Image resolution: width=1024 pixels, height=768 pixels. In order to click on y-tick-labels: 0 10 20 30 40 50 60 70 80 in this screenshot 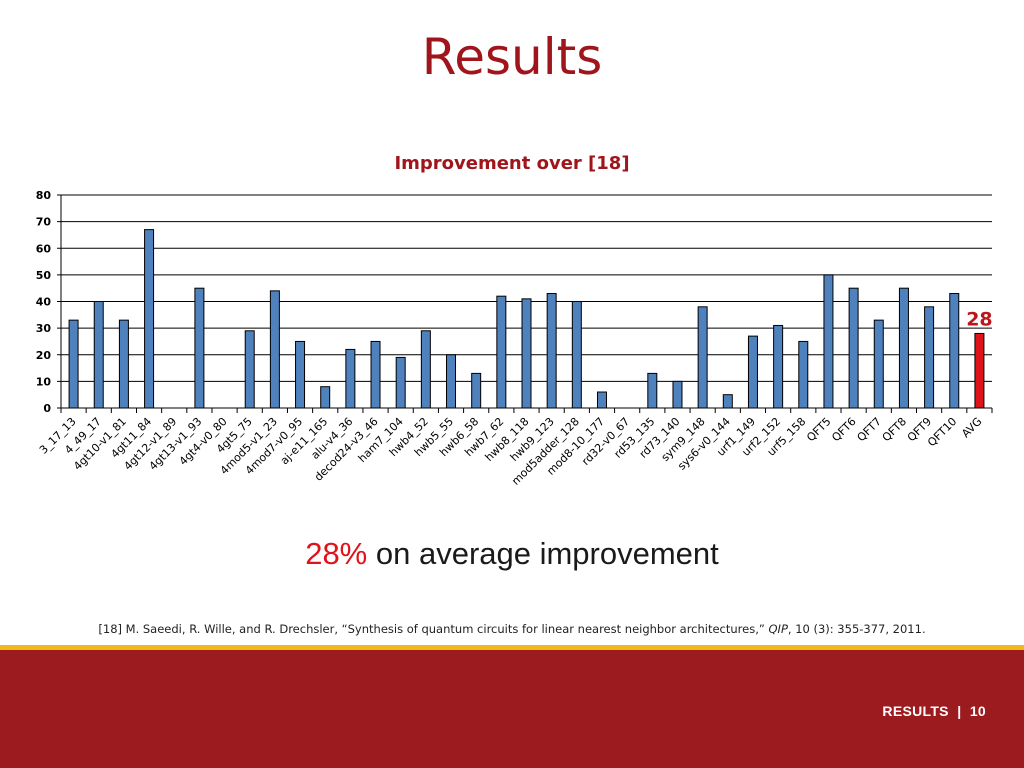, I will do `click(44, 302)`.